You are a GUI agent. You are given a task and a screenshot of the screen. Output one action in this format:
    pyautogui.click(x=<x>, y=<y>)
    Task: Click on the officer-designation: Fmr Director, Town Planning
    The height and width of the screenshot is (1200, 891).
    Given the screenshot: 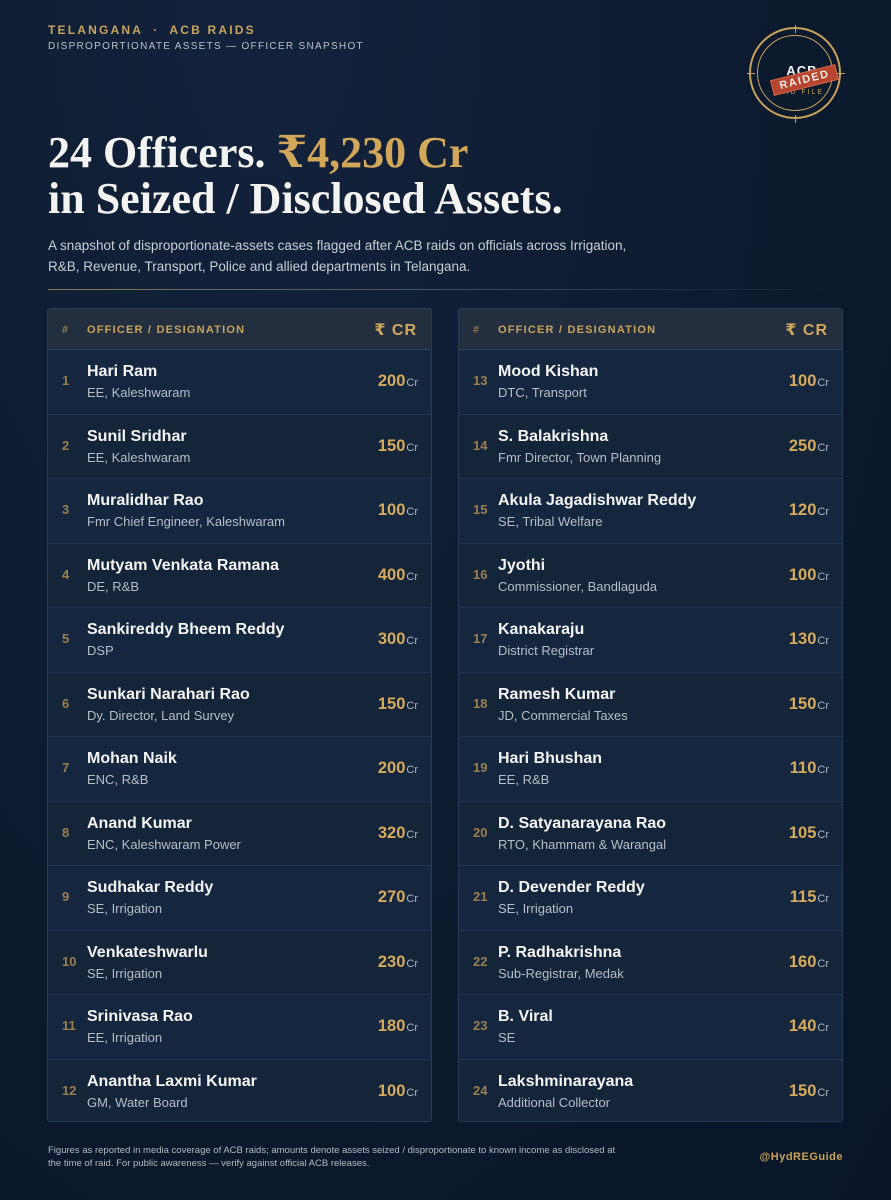 What is the action you would take?
    pyautogui.click(x=580, y=457)
    